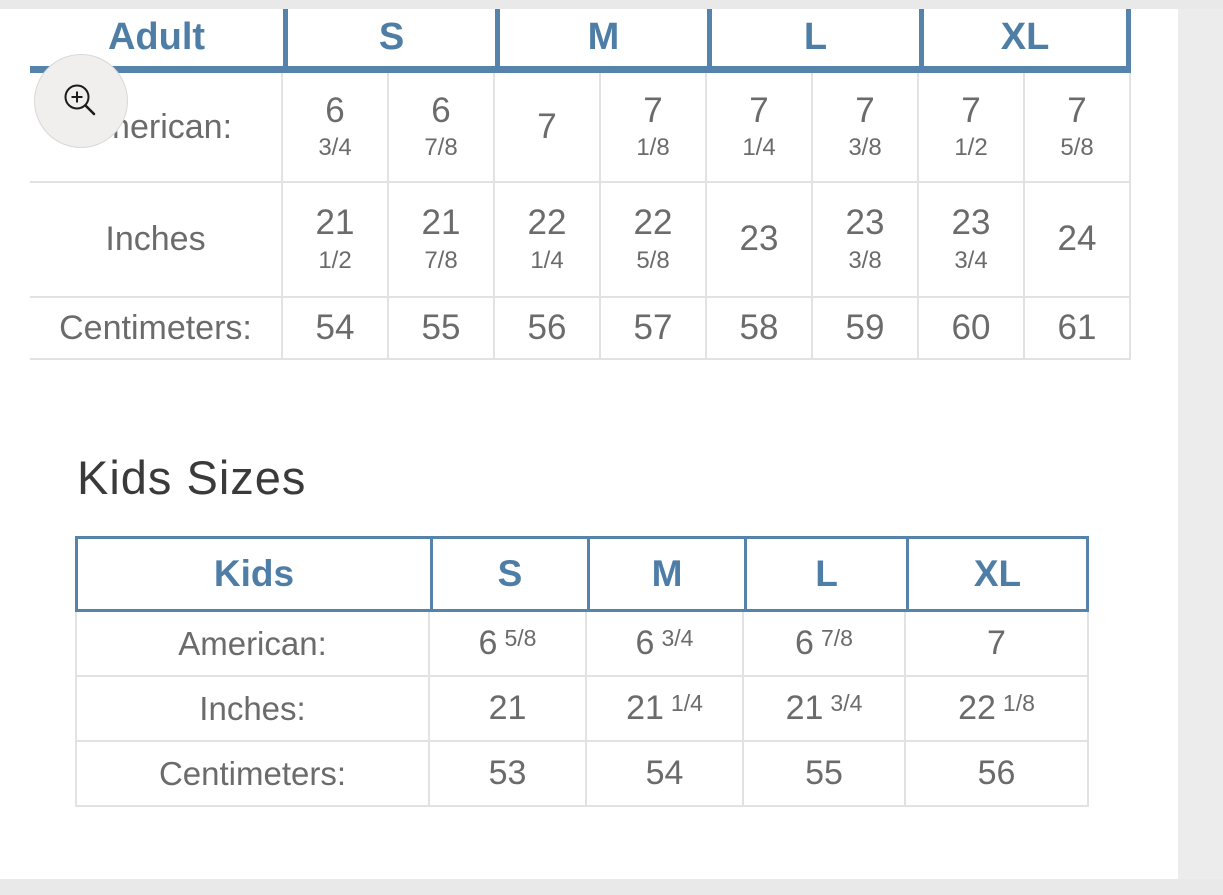 Image resolution: width=1223 pixels, height=895 pixels. I want to click on adult-american-value-1: 6 7/8, so click(442, 127).